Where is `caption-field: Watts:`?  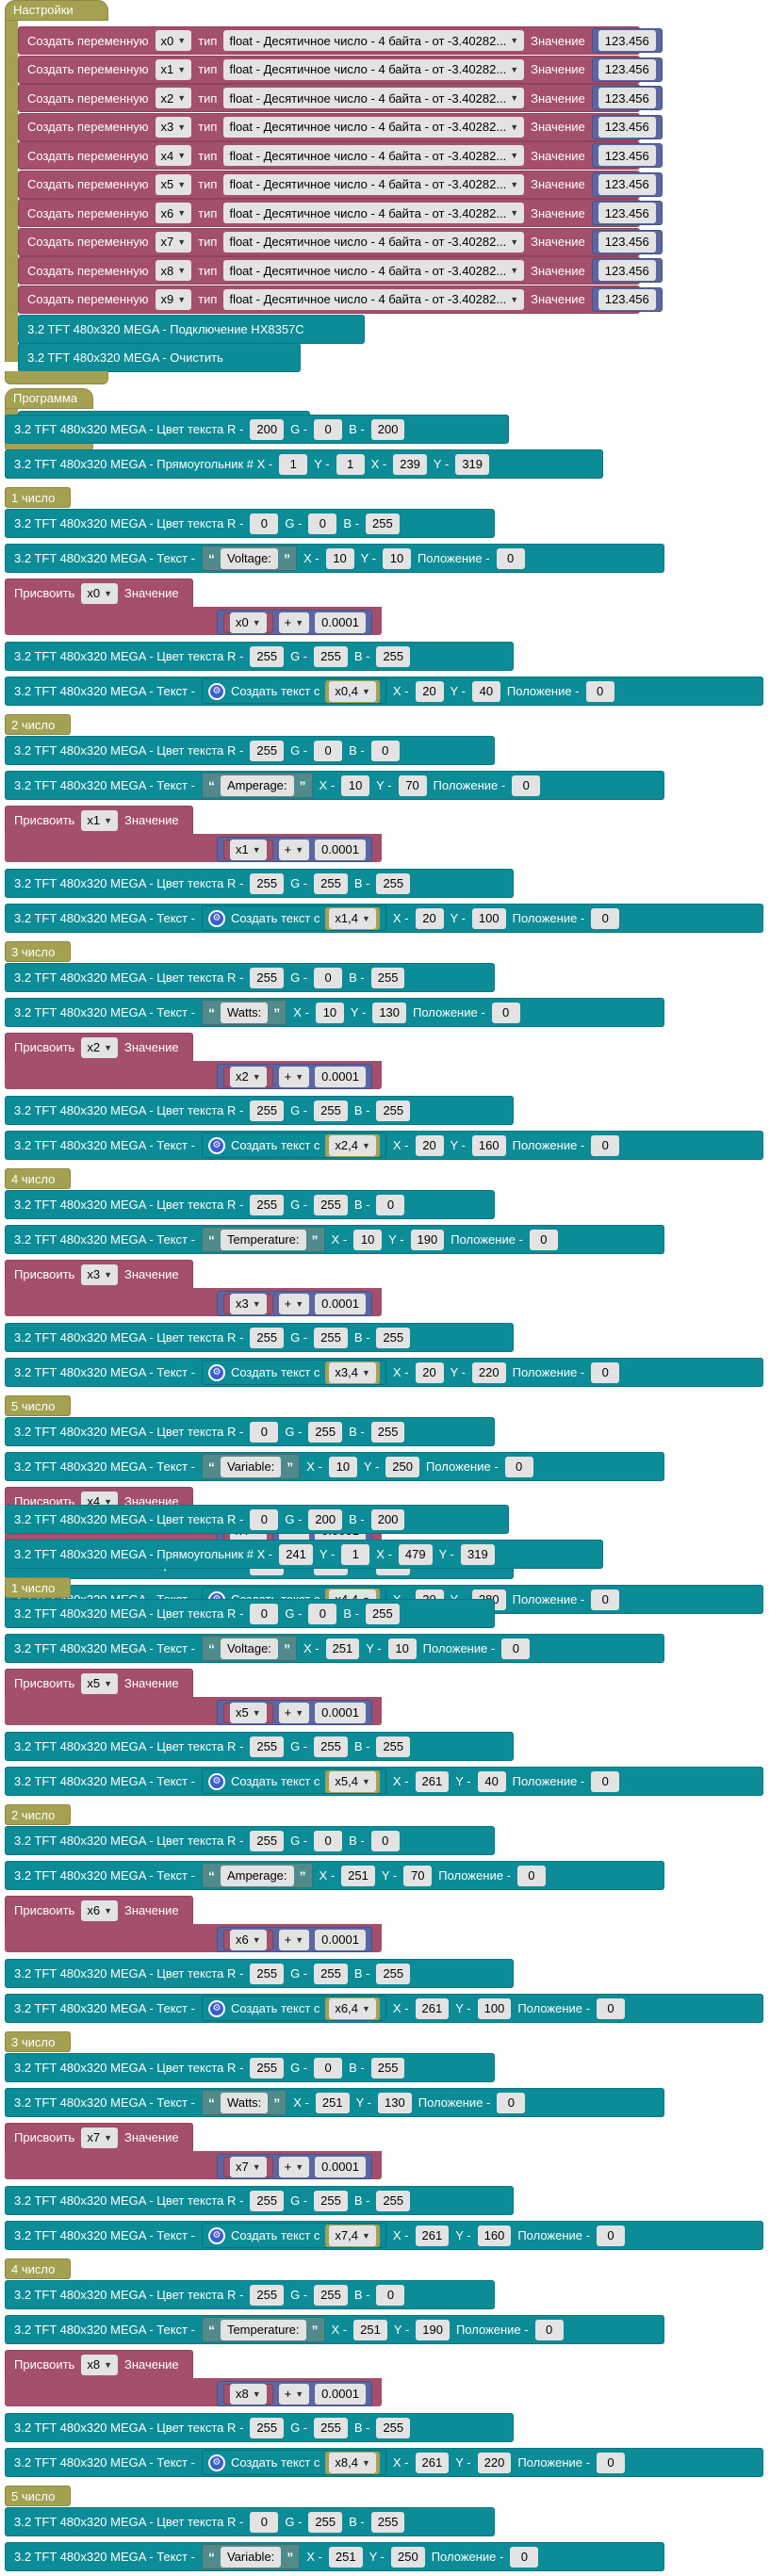 caption-field: Watts: is located at coordinates (244, 1012).